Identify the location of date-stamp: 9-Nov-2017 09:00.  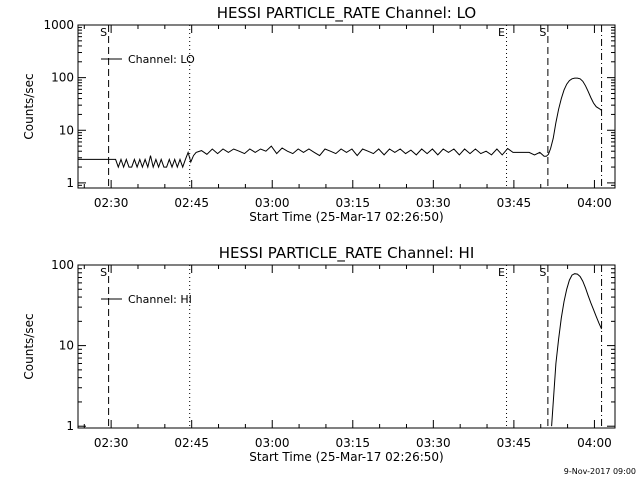
(600, 471).